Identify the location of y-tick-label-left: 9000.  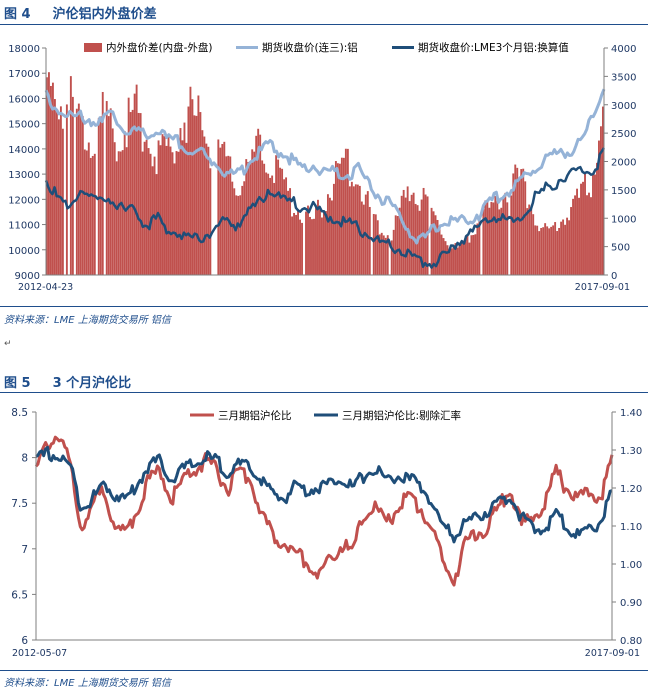
(27, 276).